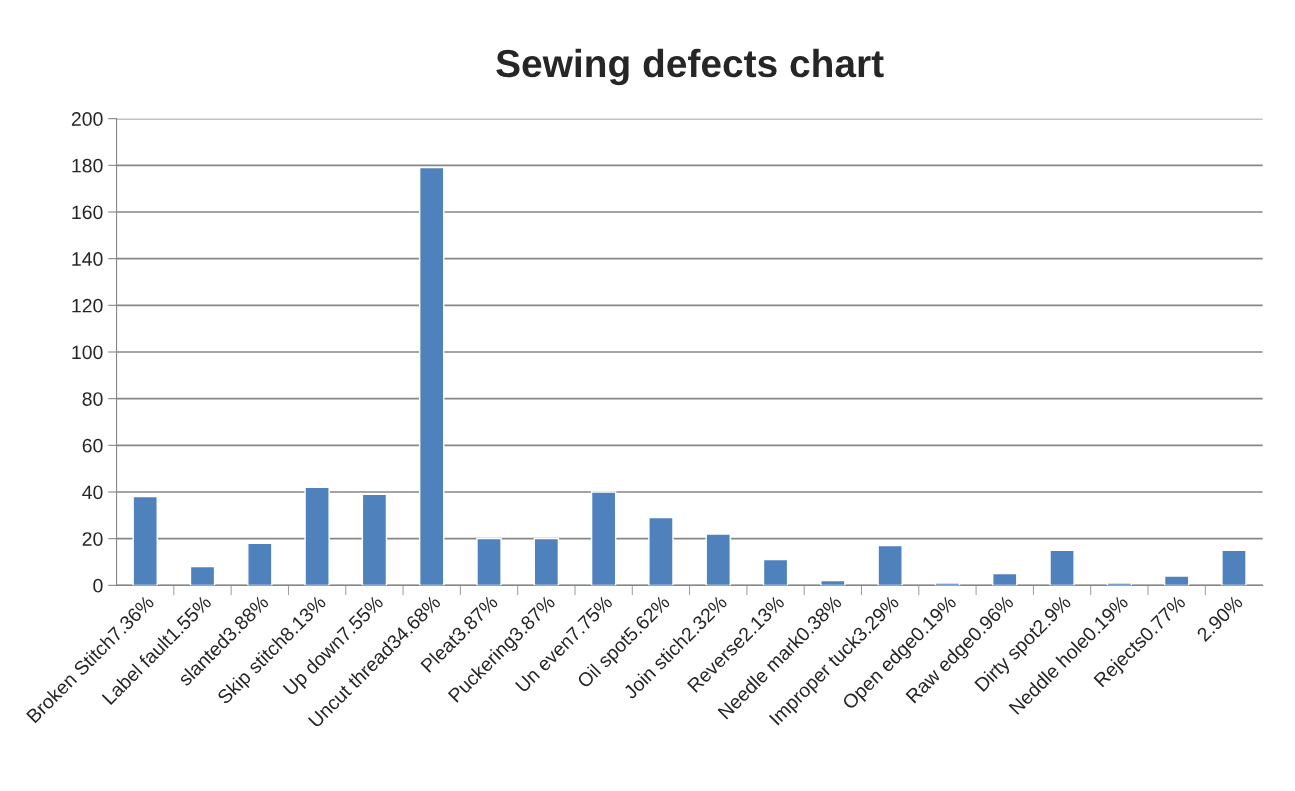 This screenshot has width=1295, height=791. Describe the element at coordinates (87, 352) in the screenshot. I see `y-tick-label: 100` at that location.